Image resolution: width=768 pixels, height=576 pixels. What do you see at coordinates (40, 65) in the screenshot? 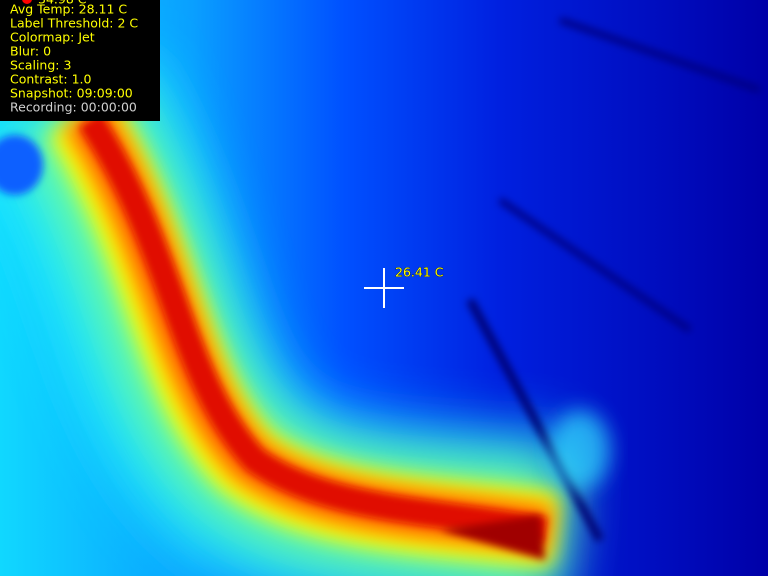
I see `hud-line: Scaling: 3` at bounding box center [40, 65].